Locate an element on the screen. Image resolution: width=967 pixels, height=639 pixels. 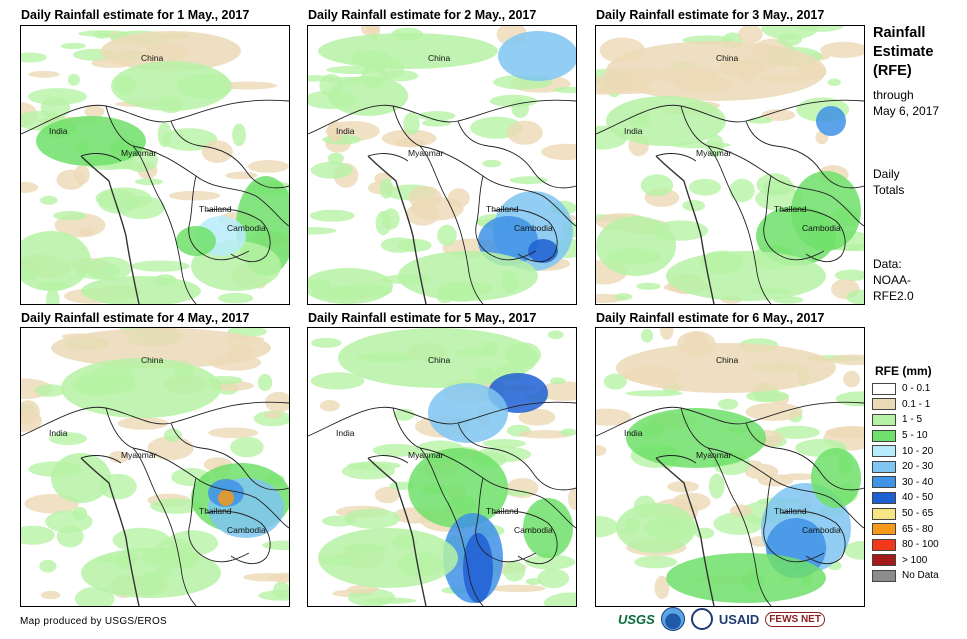
usgs-logo: USGS is located at coordinates (636, 619).